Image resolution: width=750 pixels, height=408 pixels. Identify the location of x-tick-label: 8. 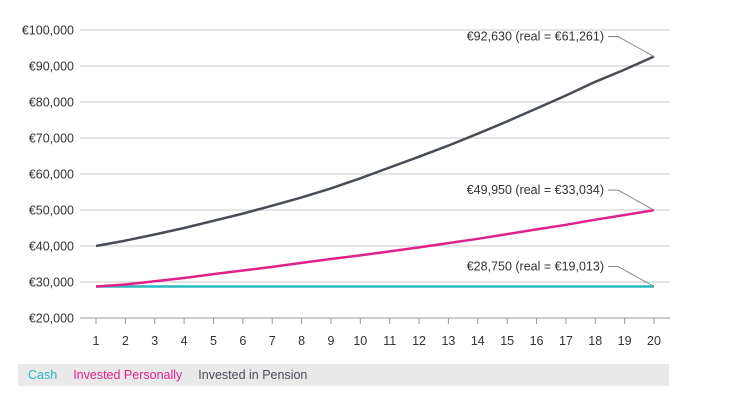
(301, 341).